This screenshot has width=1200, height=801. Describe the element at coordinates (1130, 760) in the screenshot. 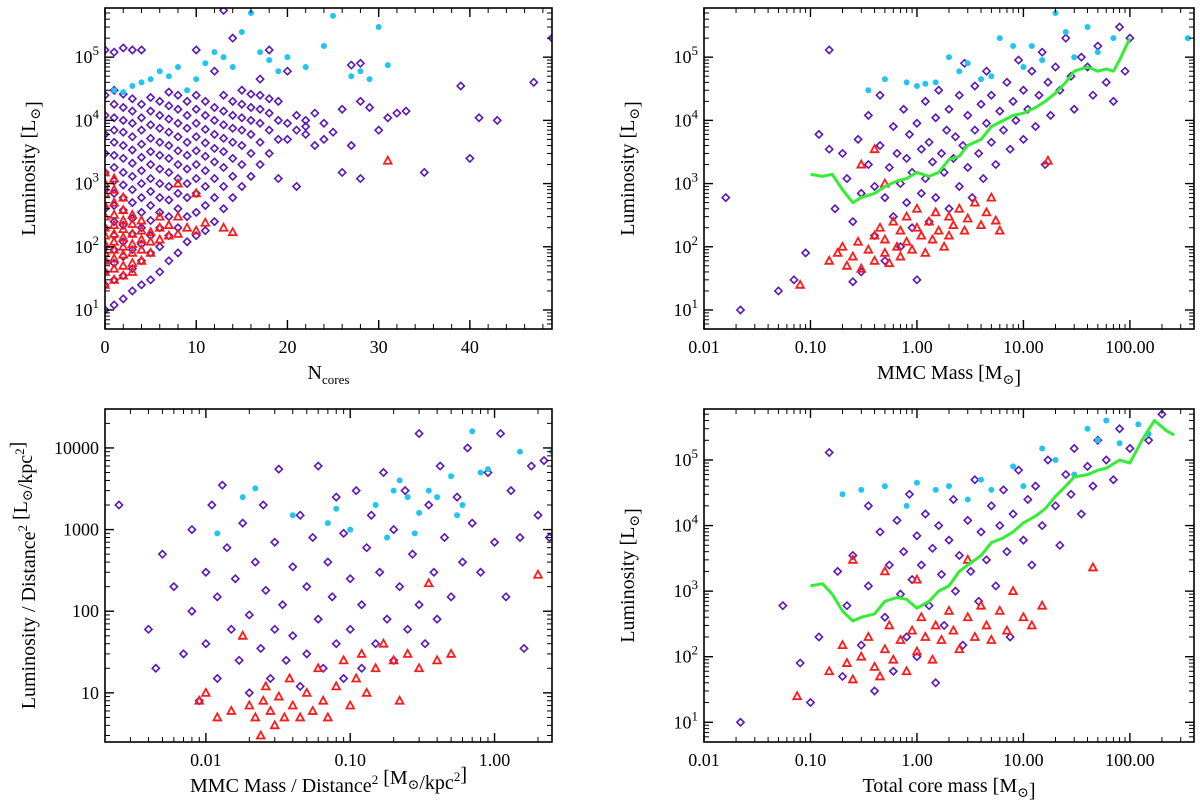

I see `x-tick-label: 100.00` at that location.